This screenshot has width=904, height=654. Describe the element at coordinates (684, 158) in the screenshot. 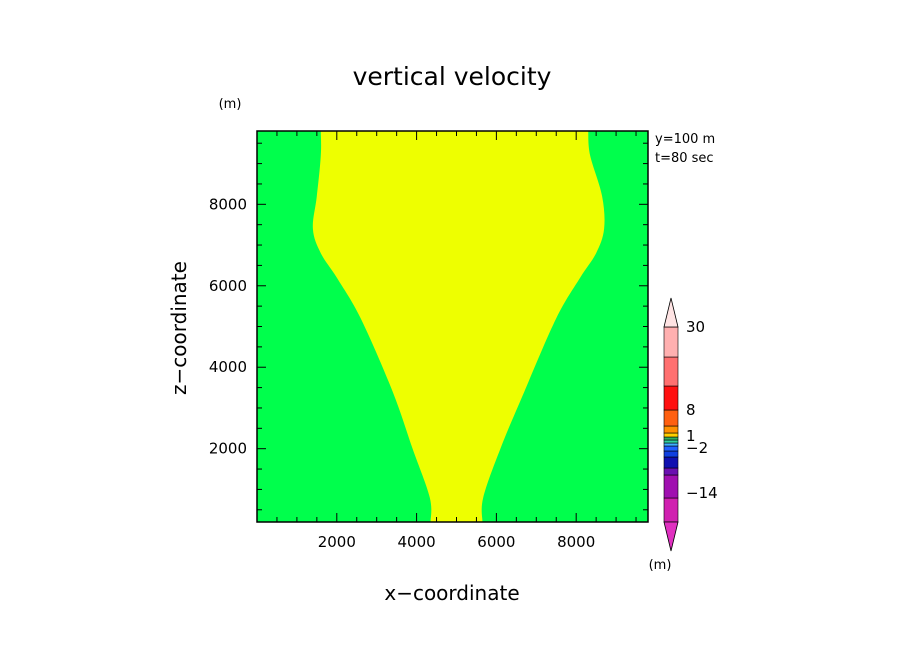

I see `annotation-t: t=80 sec` at that location.